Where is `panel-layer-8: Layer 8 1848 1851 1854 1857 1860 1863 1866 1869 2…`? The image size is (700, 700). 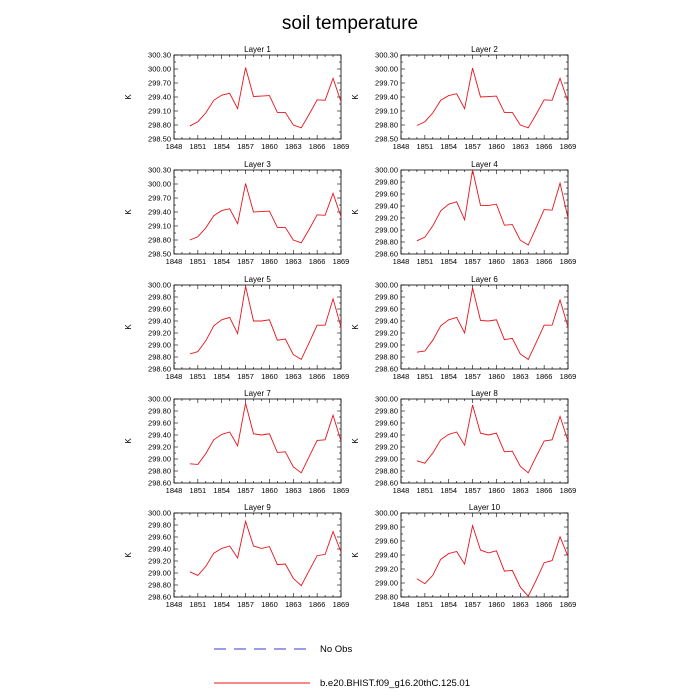 panel-layer-8: Layer 8 1848 1851 1854 1857 1860 1863 1866 1869 2… is located at coordinates (463, 442).